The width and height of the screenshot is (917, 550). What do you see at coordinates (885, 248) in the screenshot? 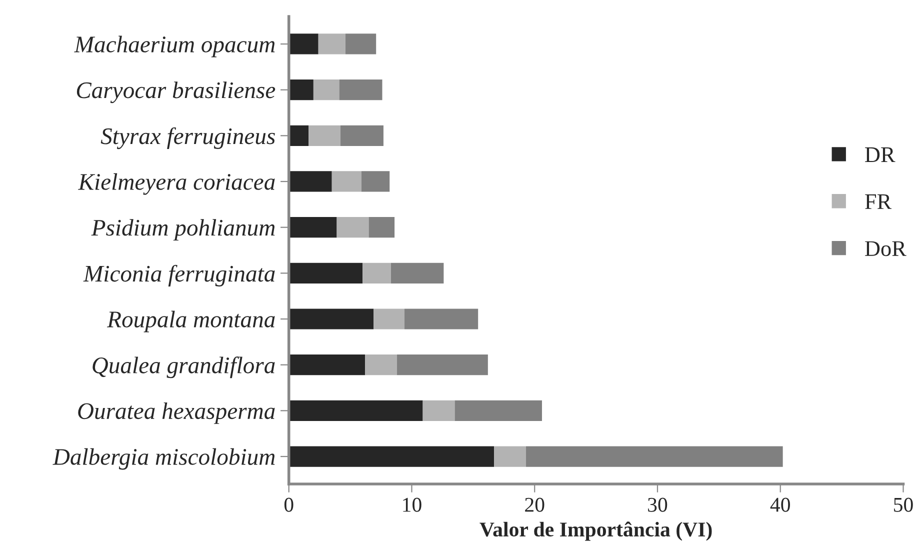
I see `legend-label: DoR` at bounding box center [885, 248].